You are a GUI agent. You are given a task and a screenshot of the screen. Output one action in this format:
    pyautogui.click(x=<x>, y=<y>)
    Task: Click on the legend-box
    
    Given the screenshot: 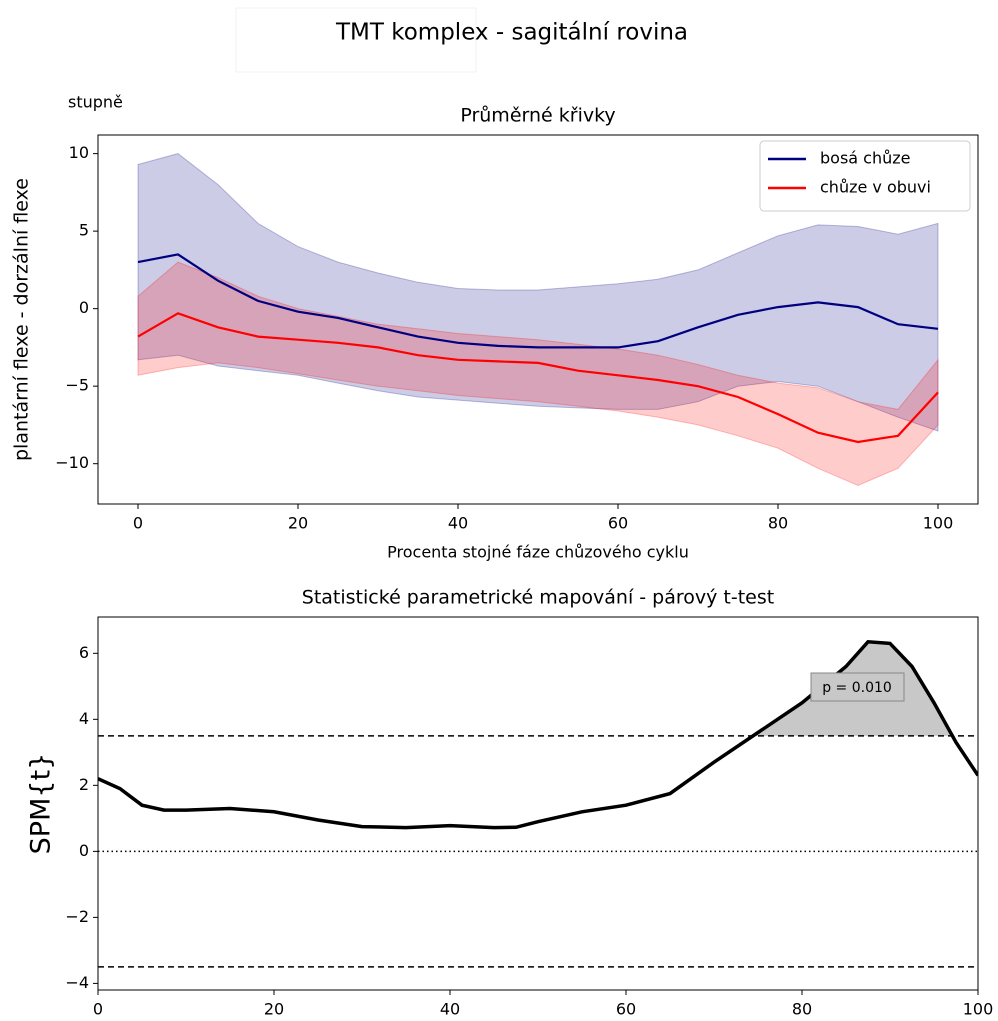 What is the action you would take?
    pyautogui.click(x=865, y=176)
    